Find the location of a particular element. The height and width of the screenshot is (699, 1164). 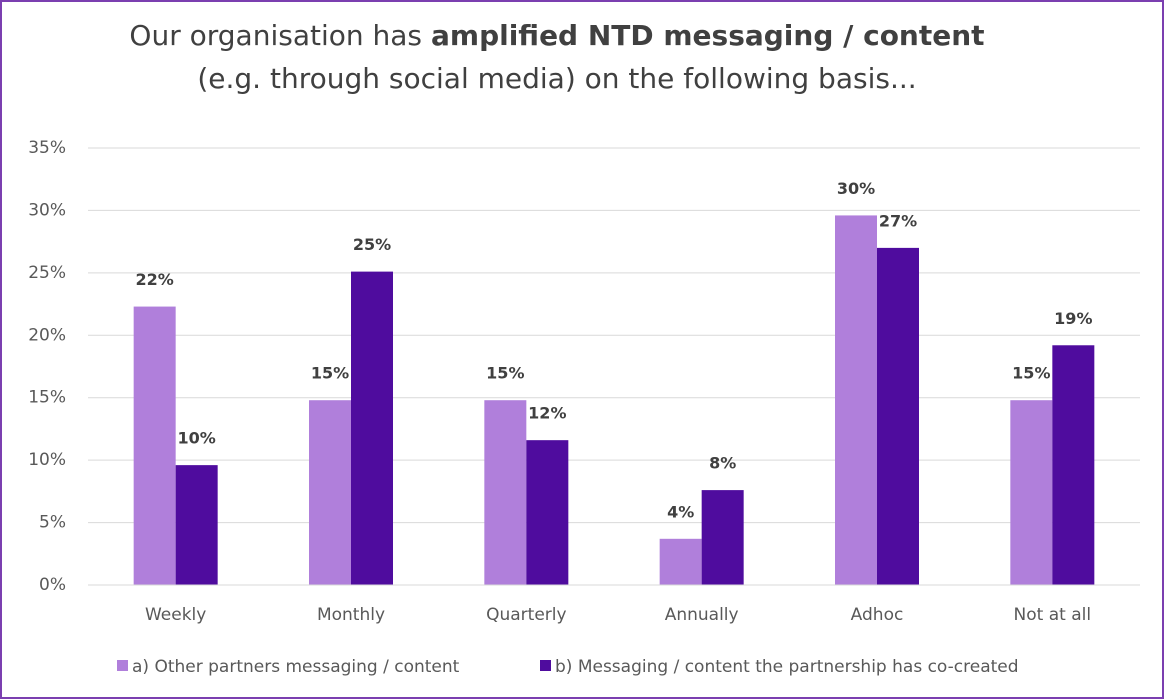

data-label: 4% is located at coordinates (680, 511).